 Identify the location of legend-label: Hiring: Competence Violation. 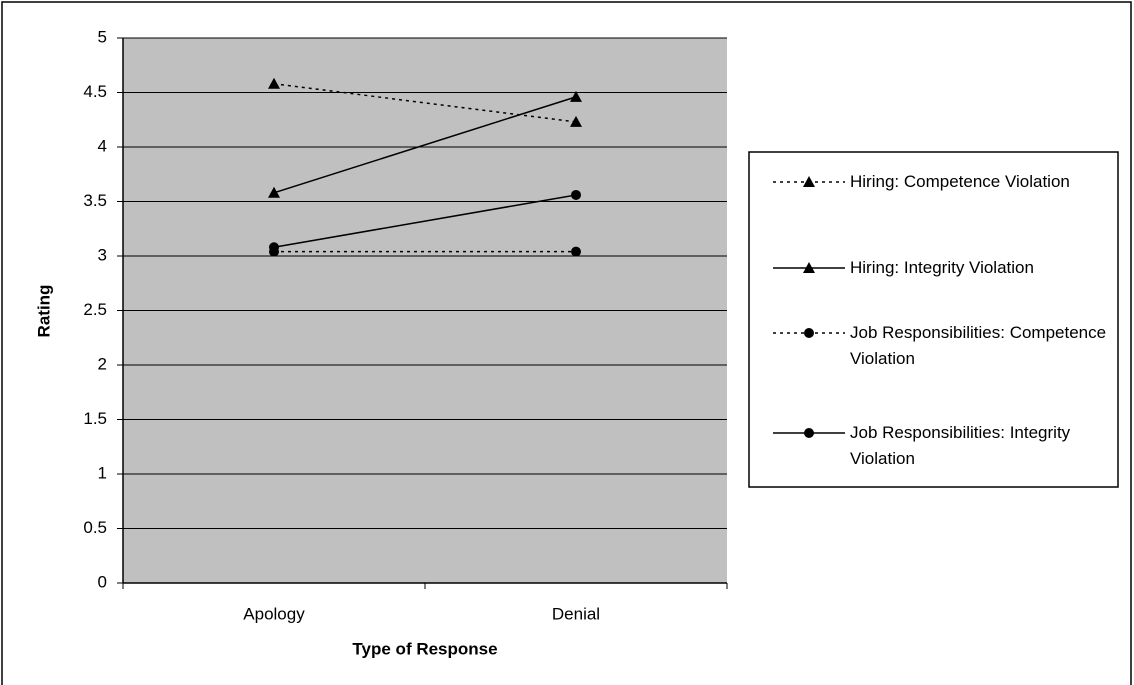
(960, 181).